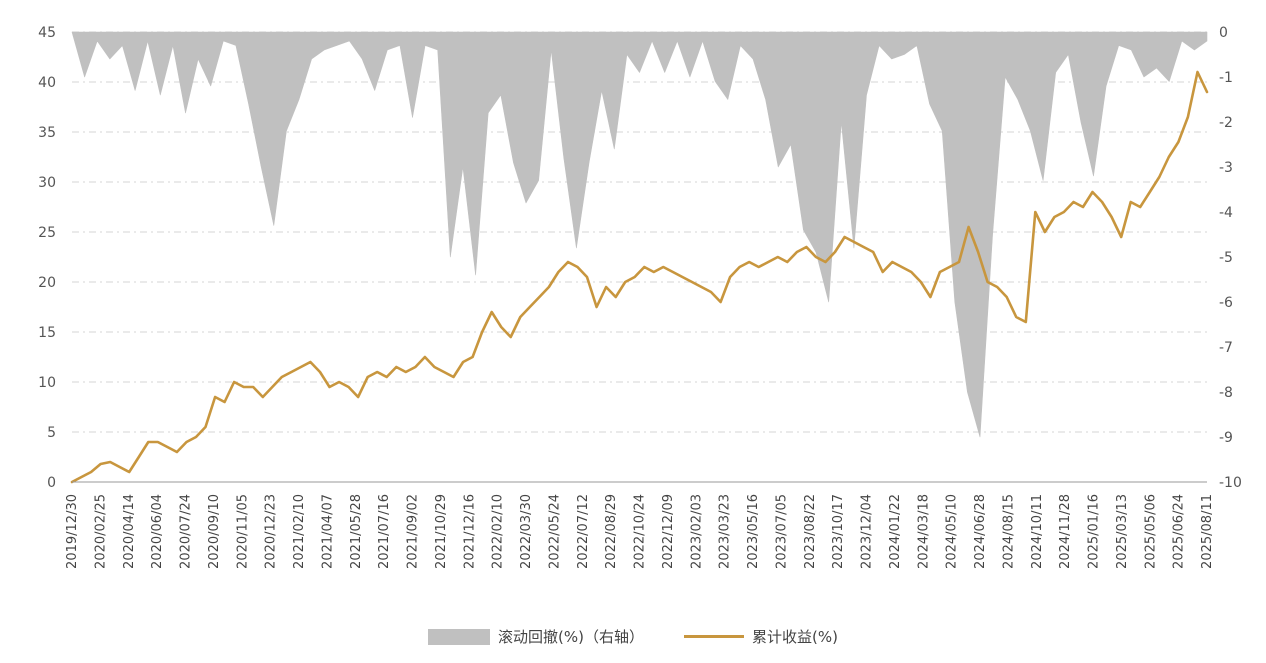 This screenshot has width=1266, height=663. Describe the element at coordinates (1207, 531) in the screenshot. I see `x-tick-label: 2025/08/11` at that location.